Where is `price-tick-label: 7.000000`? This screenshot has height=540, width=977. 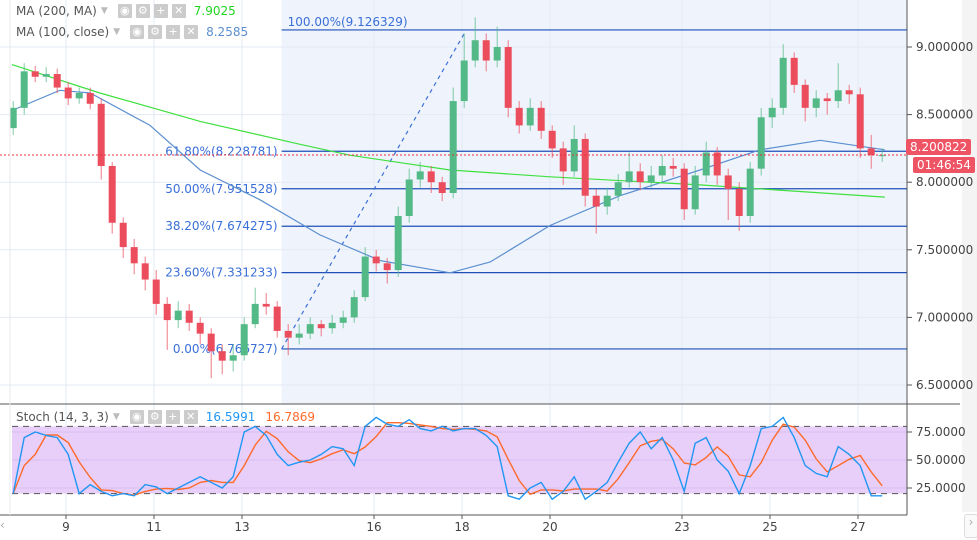 price-tick-label: 7.000000 is located at coordinates (944, 317).